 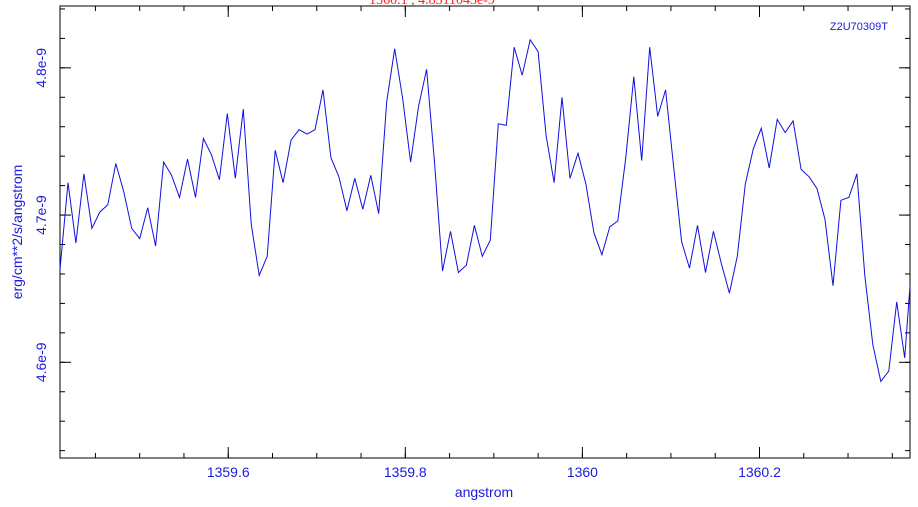 What do you see at coordinates (41, 362) in the screenshot?
I see `y-tick-label: 4.6e-9` at bounding box center [41, 362].